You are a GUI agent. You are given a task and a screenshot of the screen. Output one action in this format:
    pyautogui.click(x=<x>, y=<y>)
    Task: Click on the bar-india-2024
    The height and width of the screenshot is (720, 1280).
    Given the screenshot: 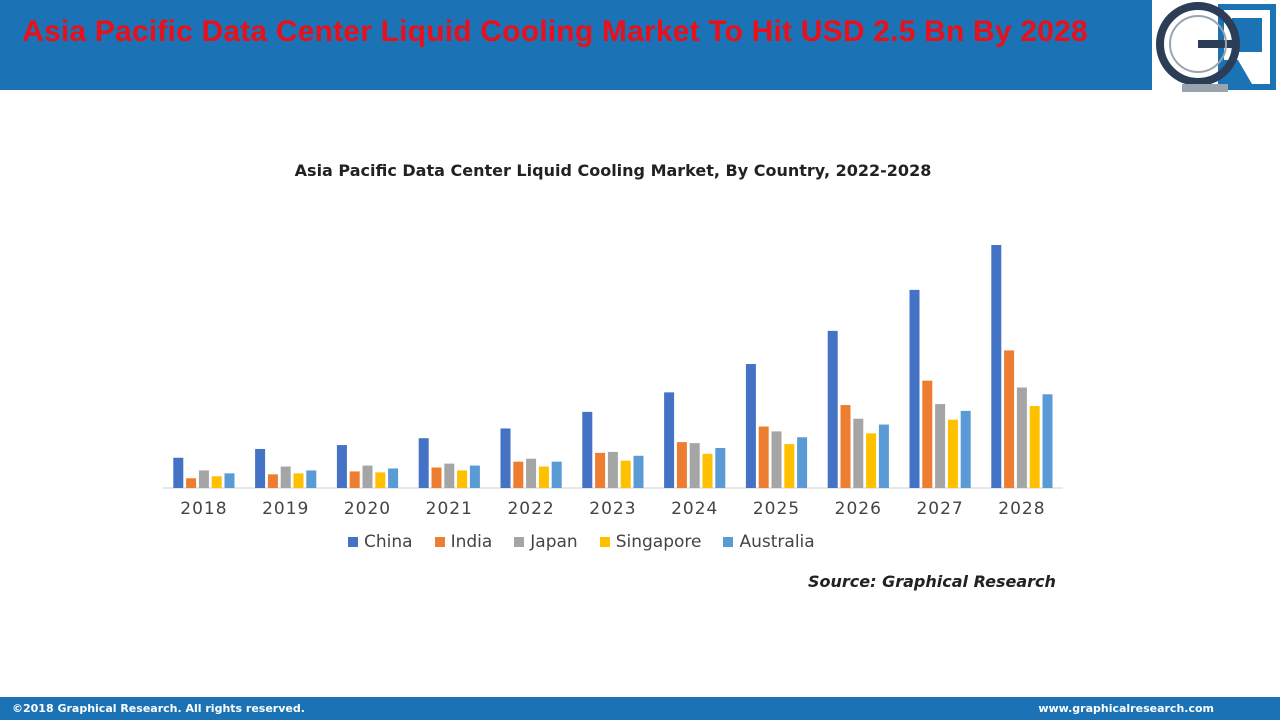 What is the action you would take?
    pyautogui.click(x=681, y=465)
    